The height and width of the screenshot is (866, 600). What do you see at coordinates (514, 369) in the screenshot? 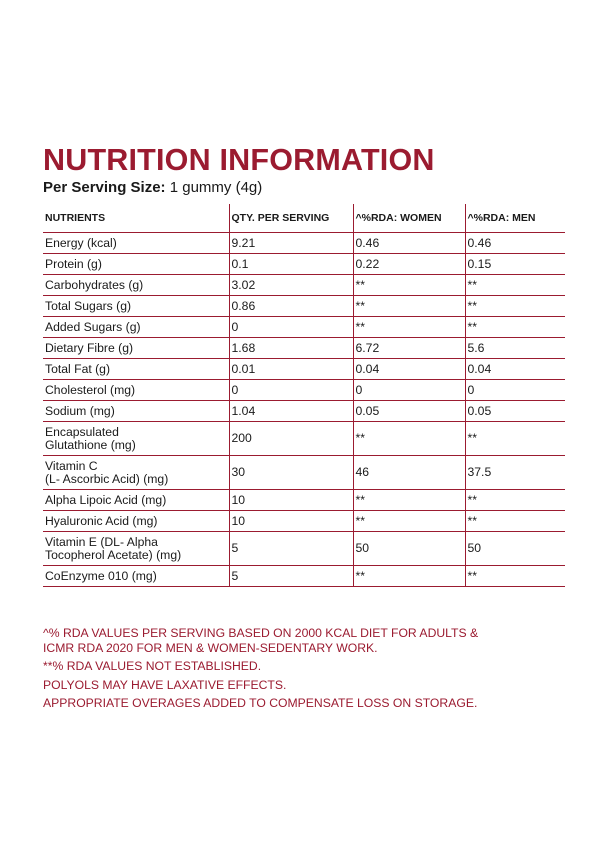
I see `nutrient-rda-men: 0.04` at bounding box center [514, 369].